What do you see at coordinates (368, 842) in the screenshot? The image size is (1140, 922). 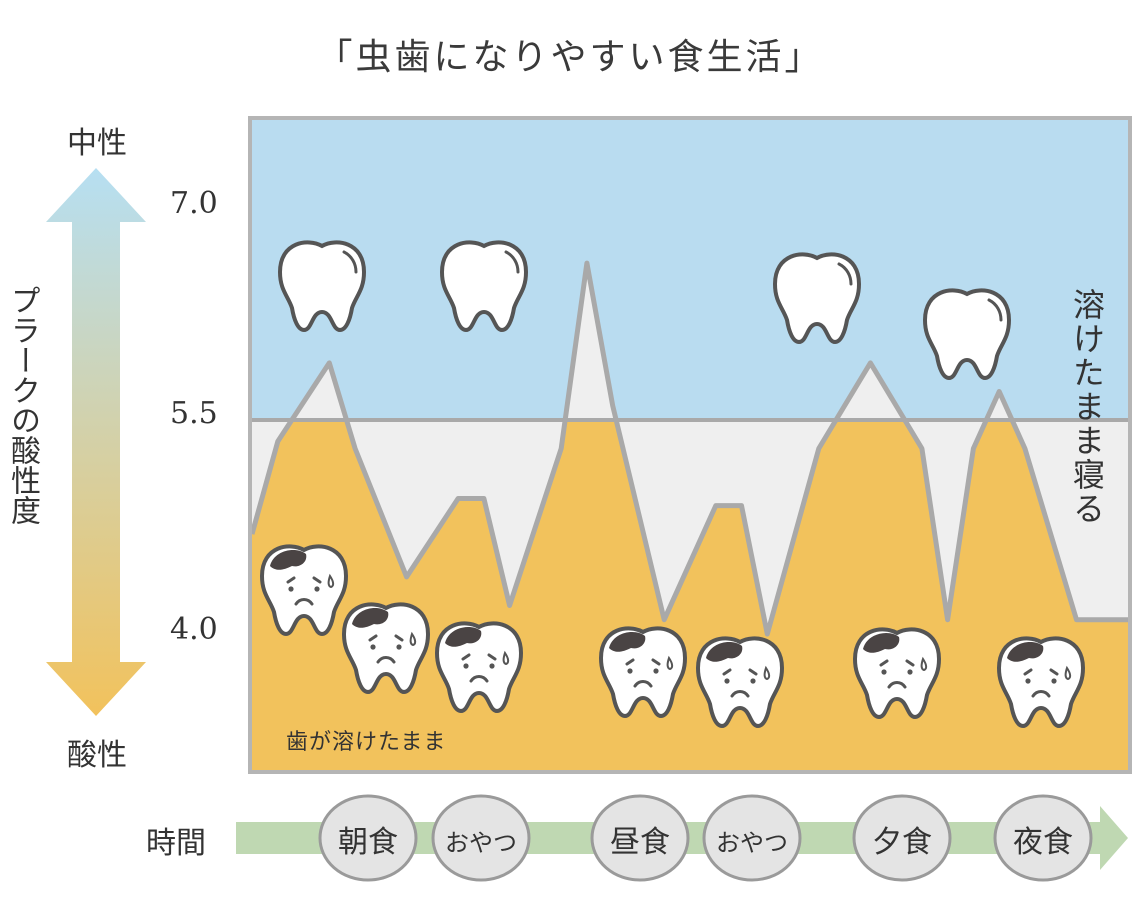 I see `meal-breakfast: 朝食` at bounding box center [368, 842].